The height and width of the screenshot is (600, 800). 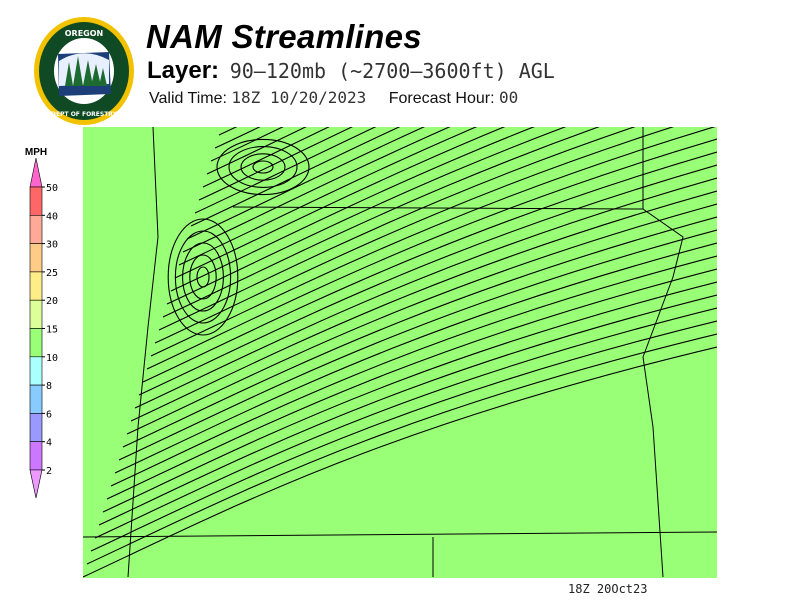 I want to click on legend-unit: MPH, so click(x=36, y=152).